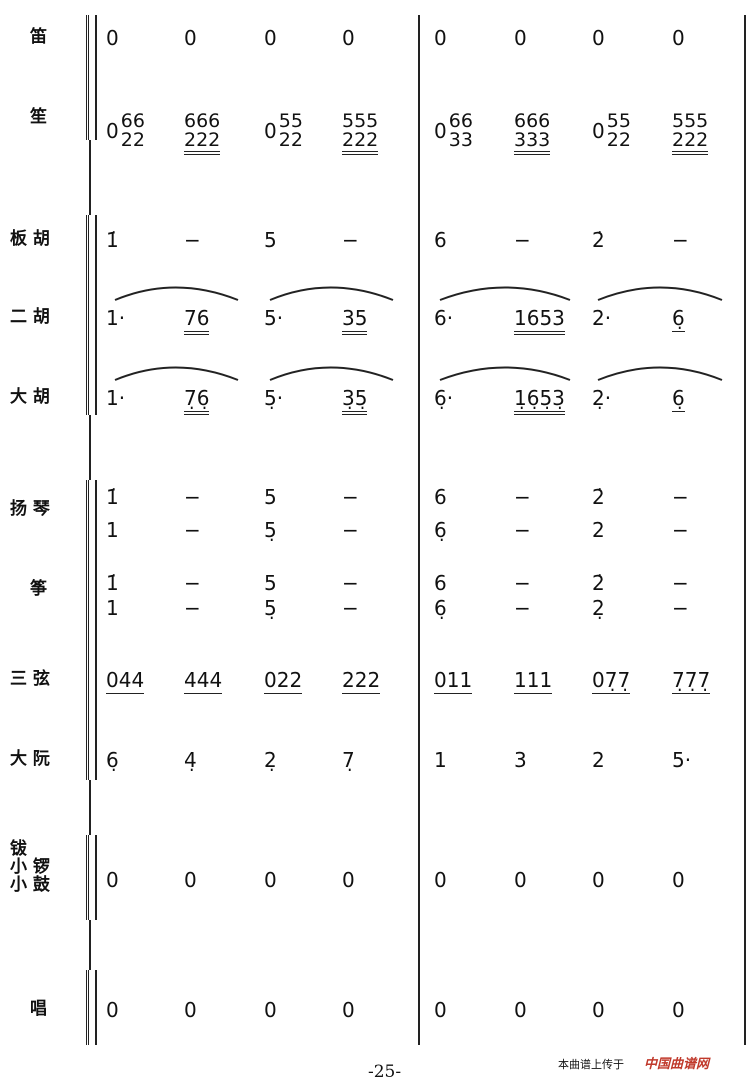  What do you see at coordinates (38, 117) in the screenshot?
I see `instrument-label: 笙` at bounding box center [38, 117].